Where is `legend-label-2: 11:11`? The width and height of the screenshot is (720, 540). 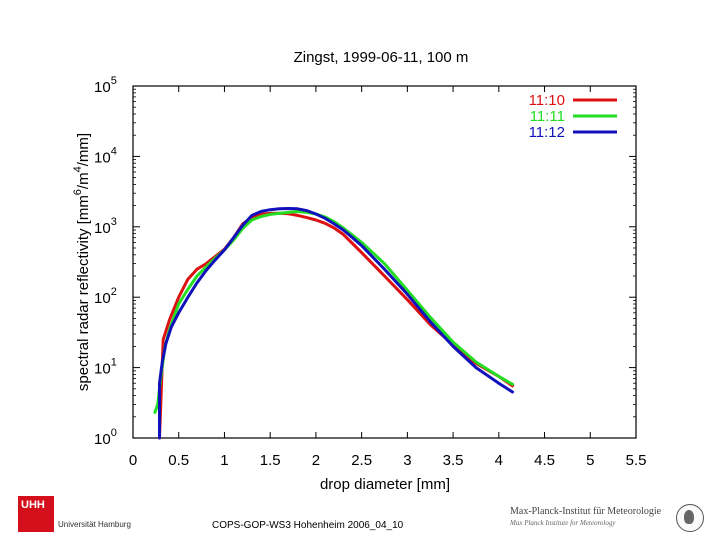
legend-label-2: 11:11 is located at coordinates (547, 116).